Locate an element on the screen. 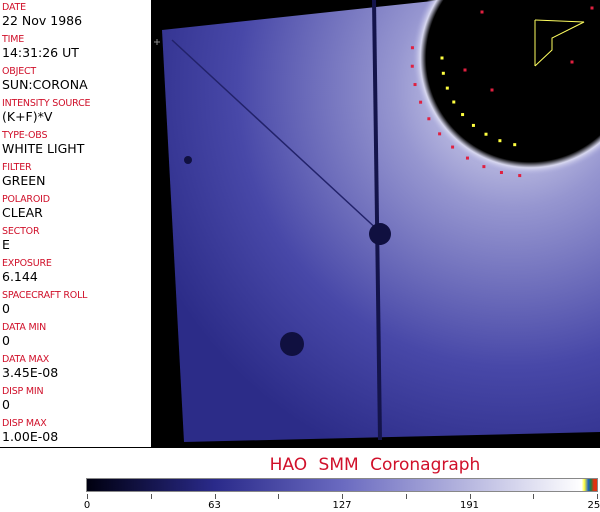 This screenshot has height=512, width=600. field-disp-max: DISP MAX 1.00E-08 is located at coordinates (30, 431).